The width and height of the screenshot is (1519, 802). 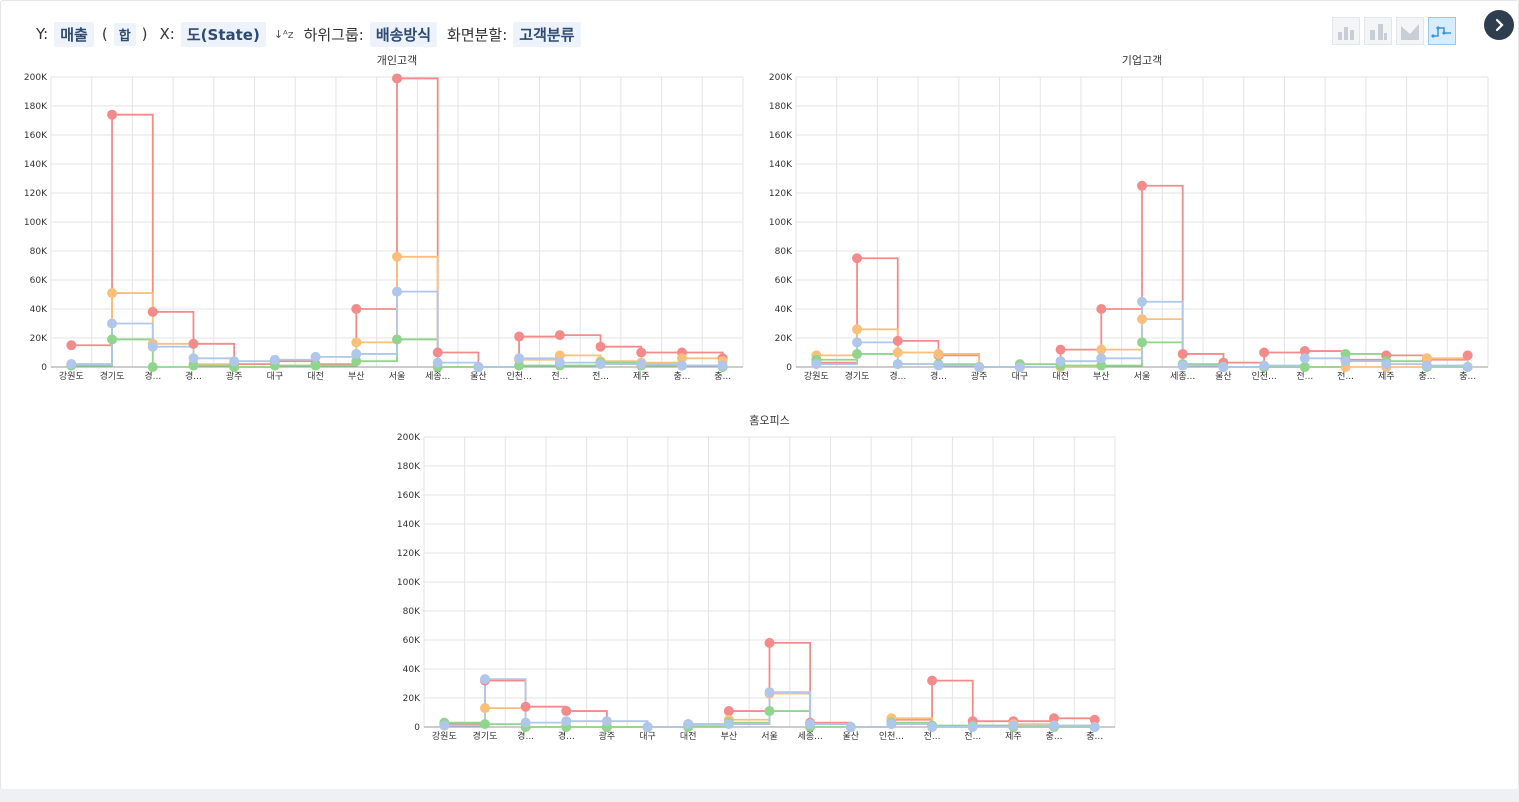 I want to click on aggregation-selector: 합, so click(x=124, y=34).